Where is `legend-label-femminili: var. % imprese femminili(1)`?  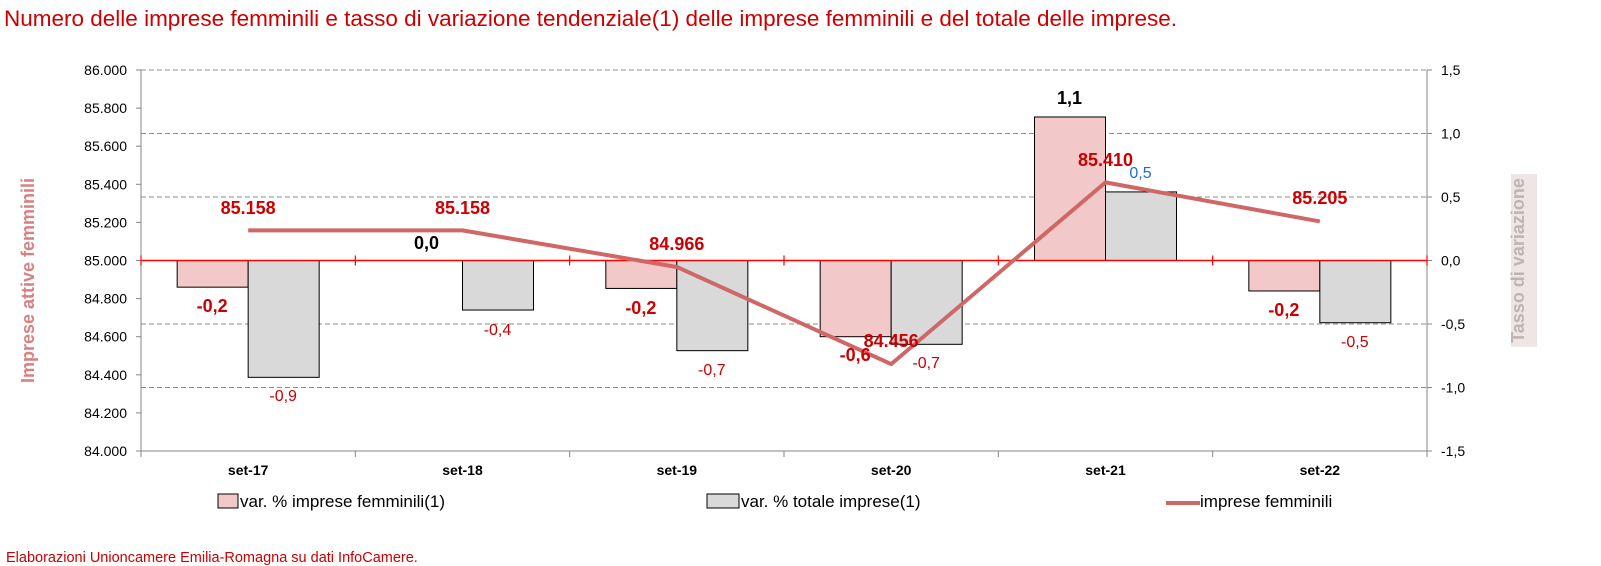
legend-label-femminili: var. % imprese femminili(1) is located at coordinates (342, 501).